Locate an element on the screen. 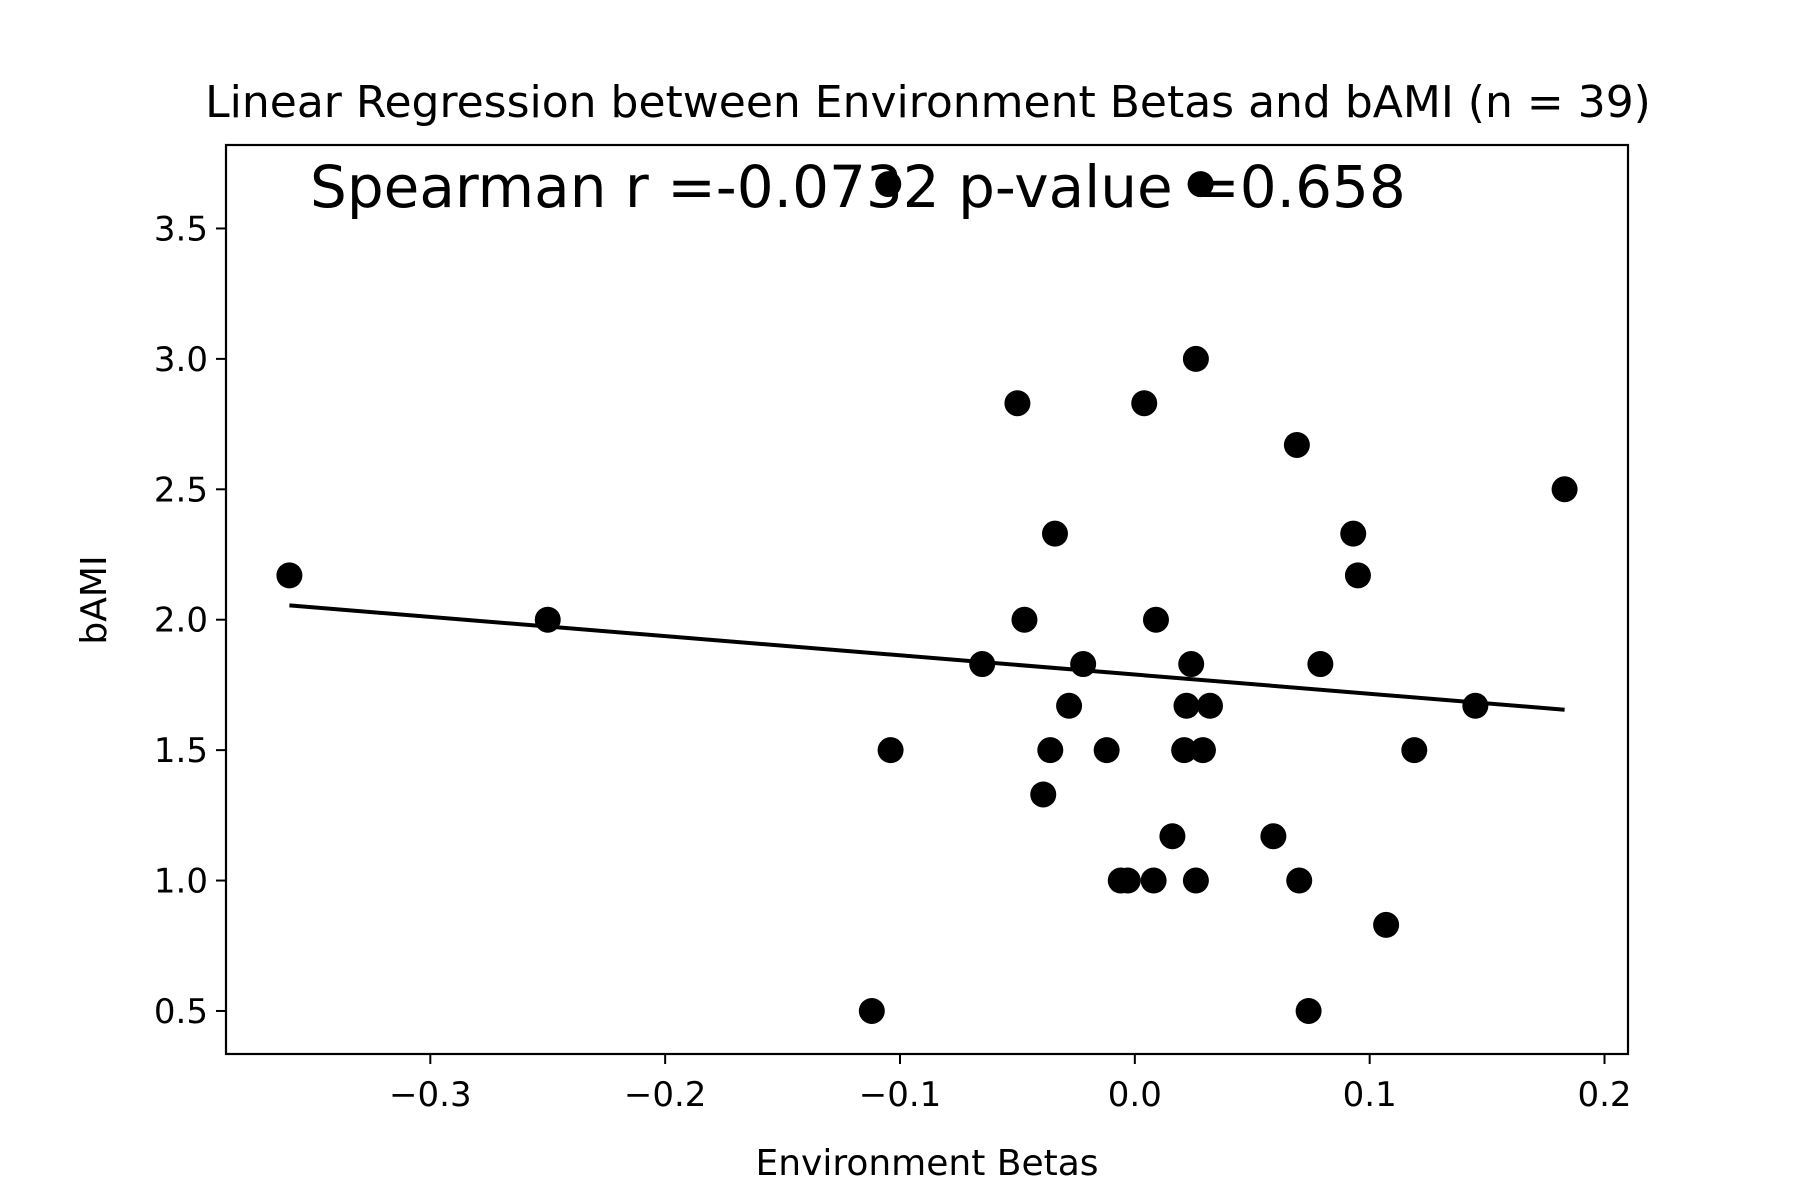 The image size is (1800, 1200). y-axis-label: bAMI is located at coordinates (94, 599).